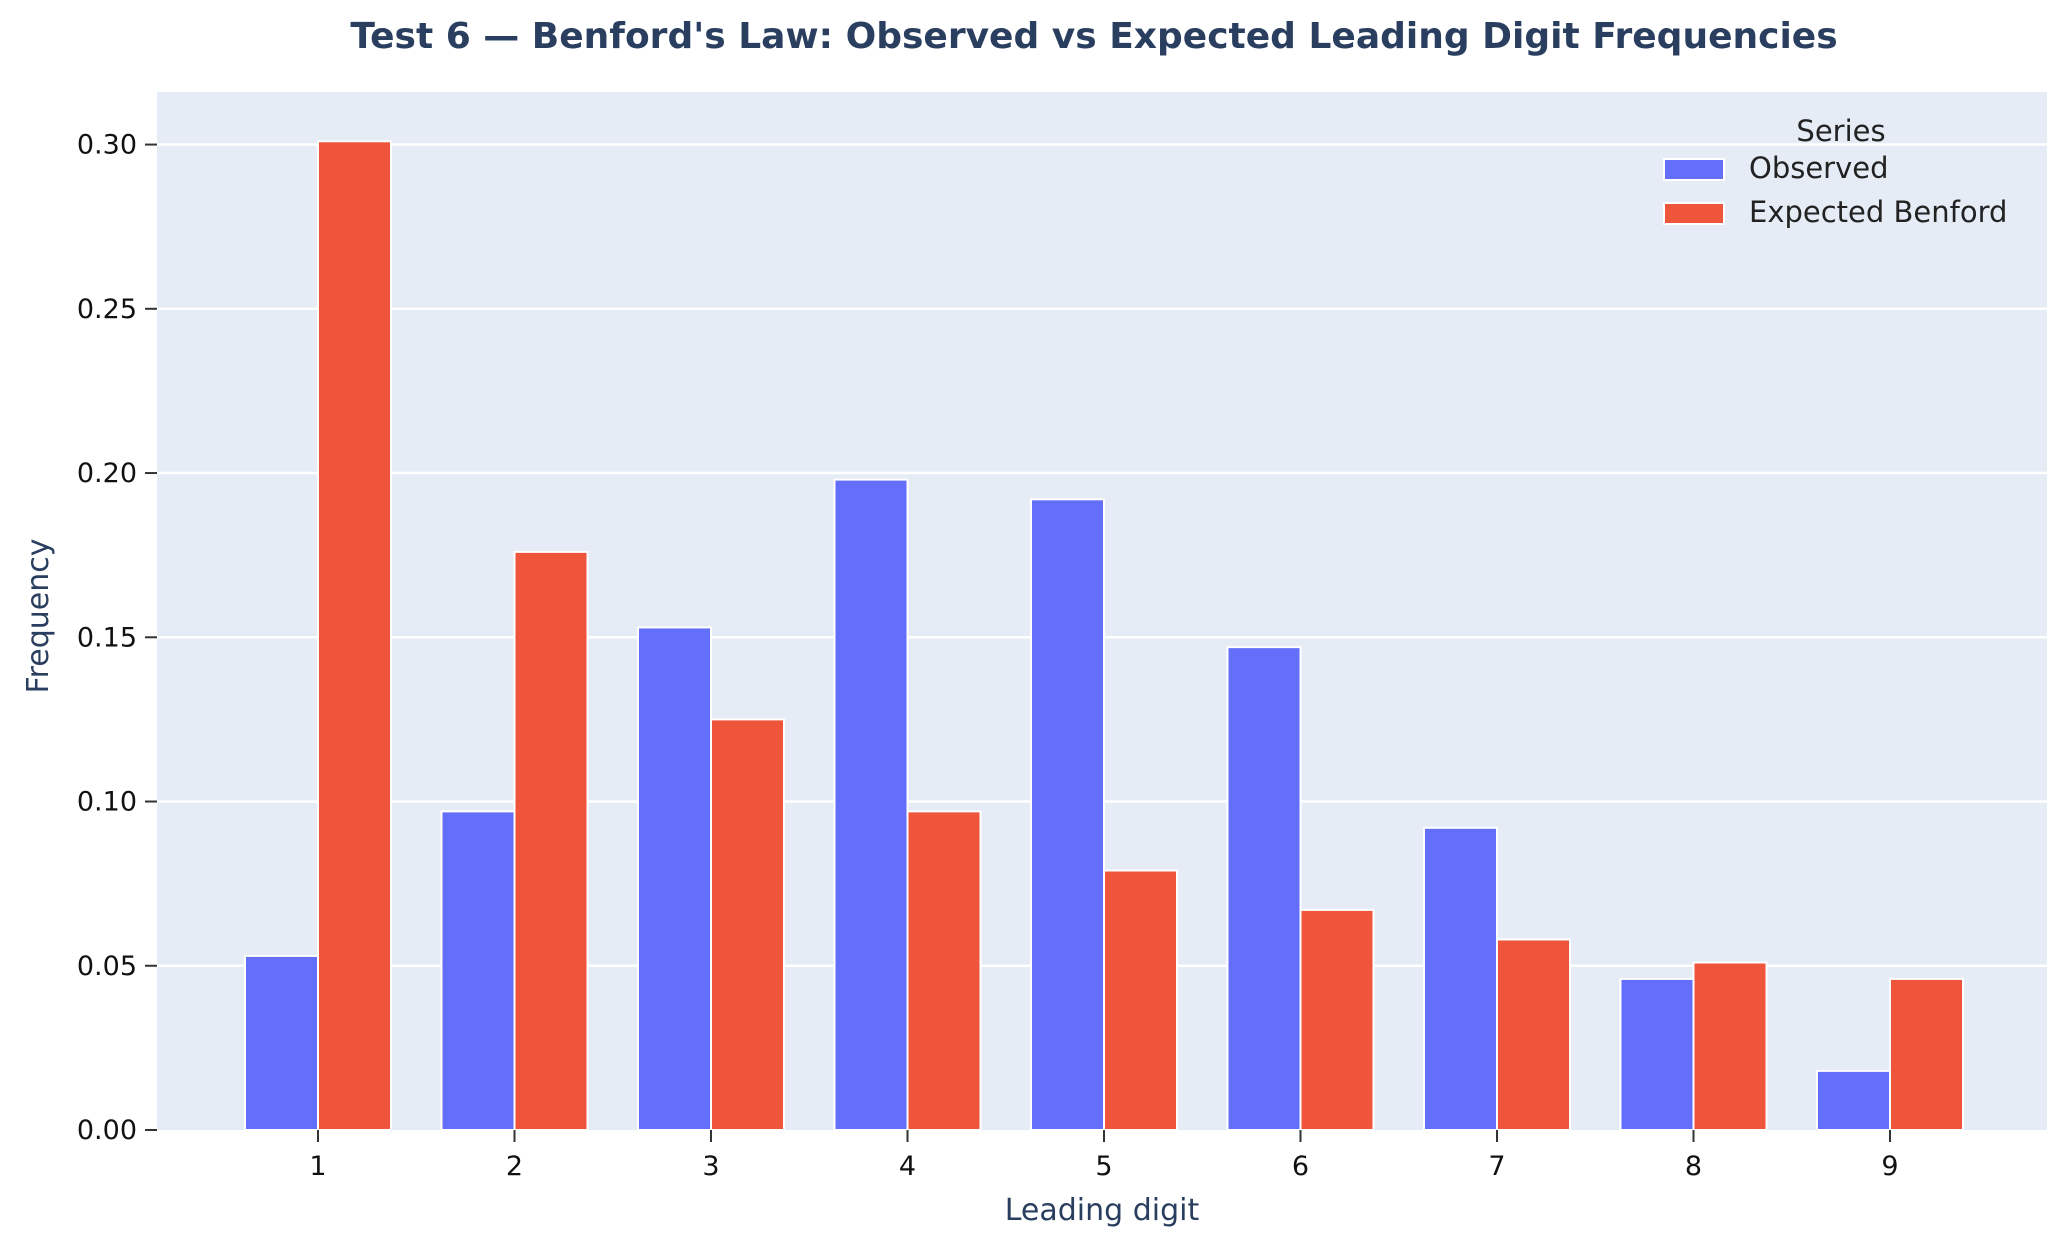  What do you see at coordinates (1878, 212) in the screenshot?
I see `legend-label: Expected Benford` at bounding box center [1878, 212].